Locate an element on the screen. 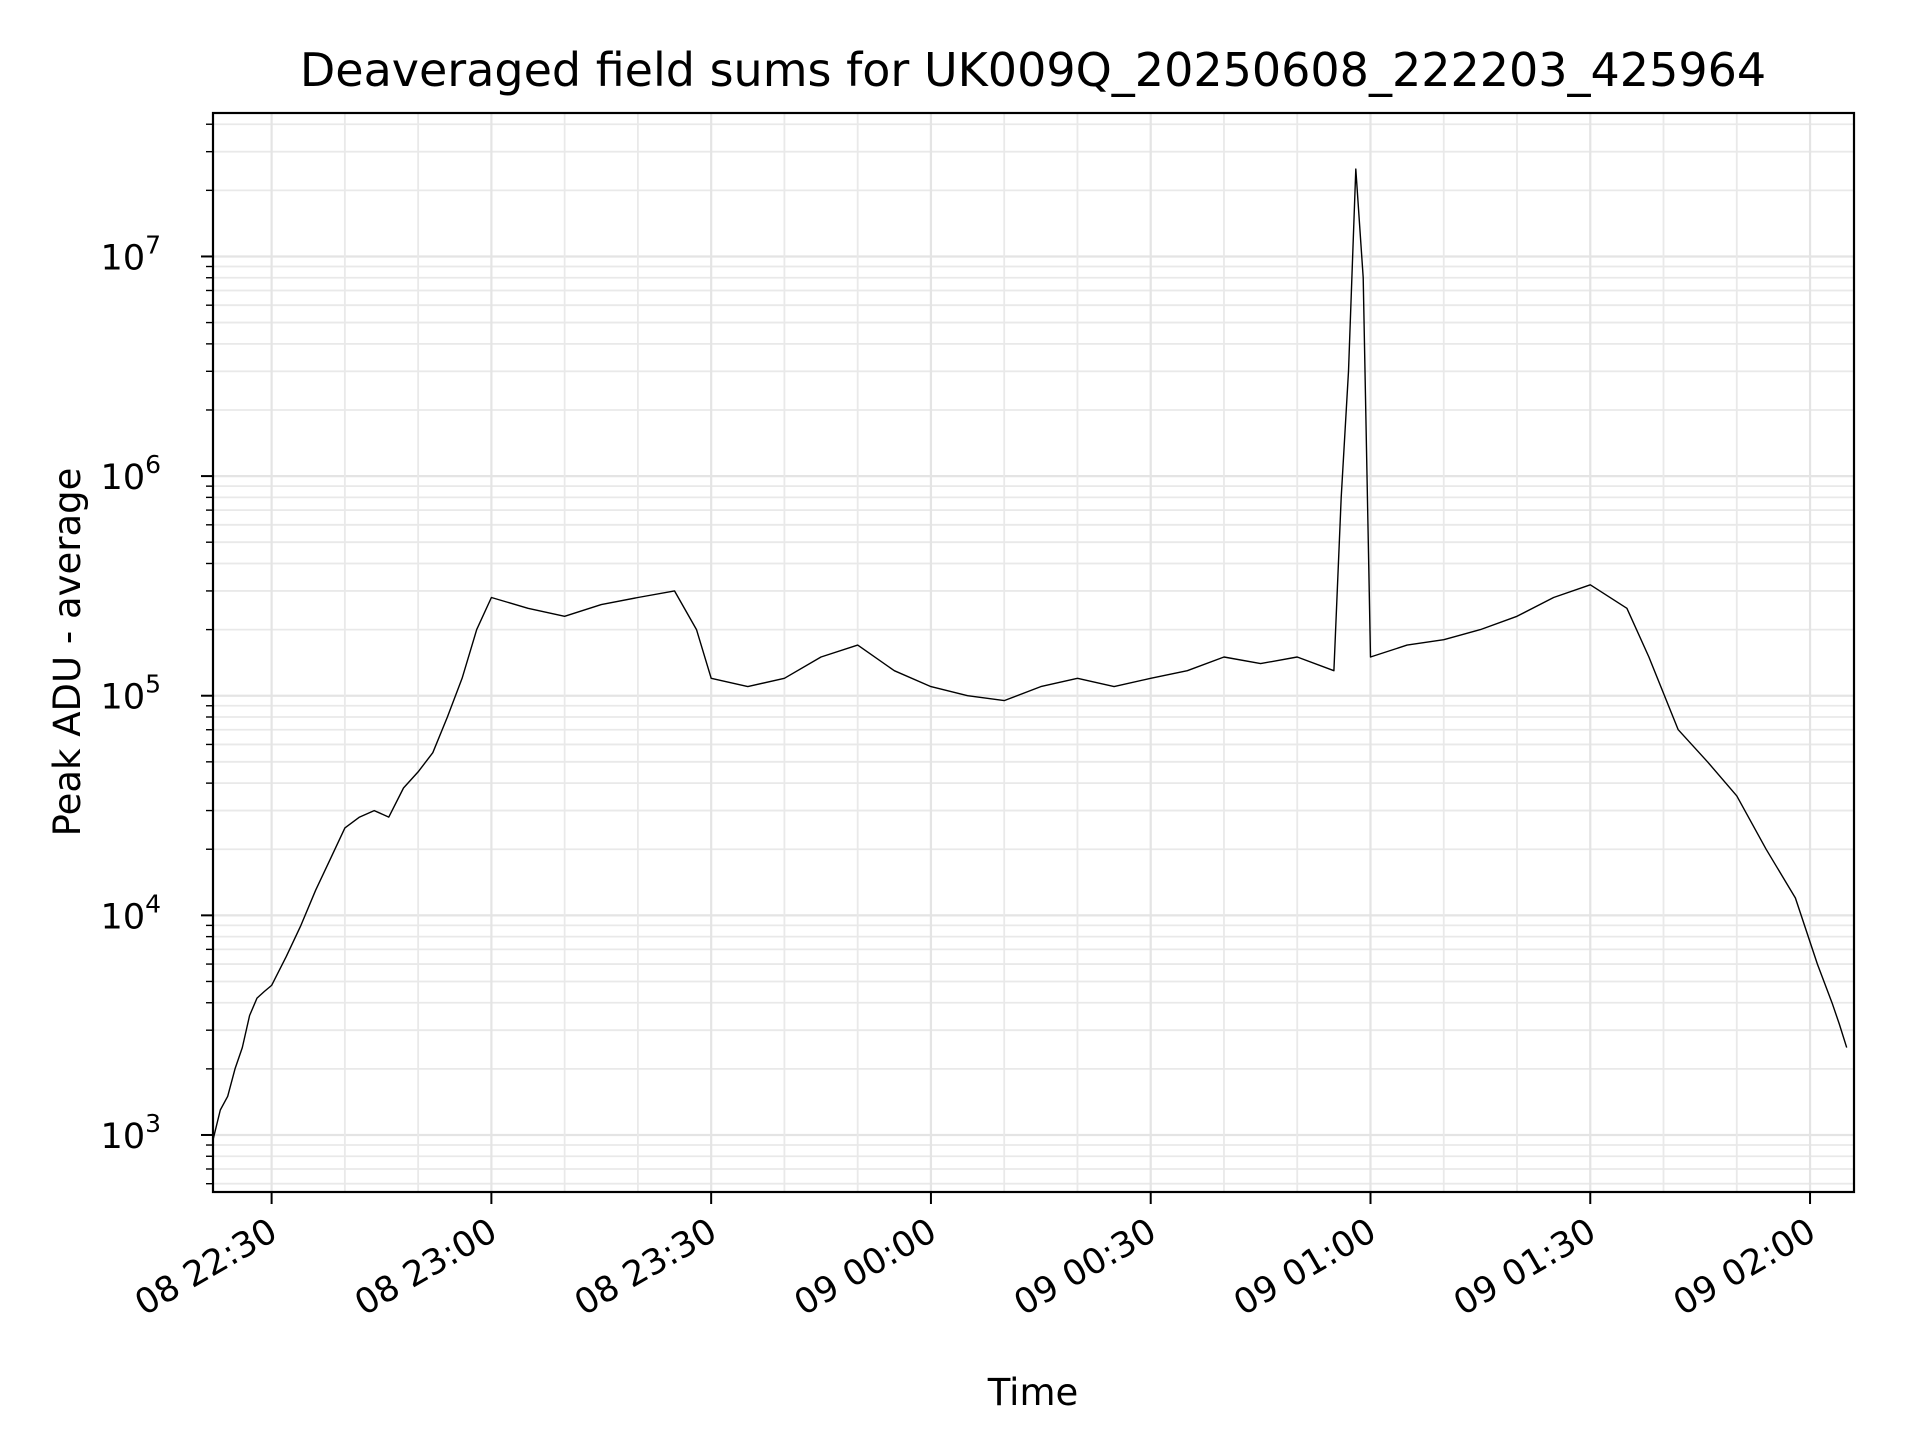 The height and width of the screenshot is (1440, 1920). y-tick-label: 10⁴ is located at coordinates (131, 913).